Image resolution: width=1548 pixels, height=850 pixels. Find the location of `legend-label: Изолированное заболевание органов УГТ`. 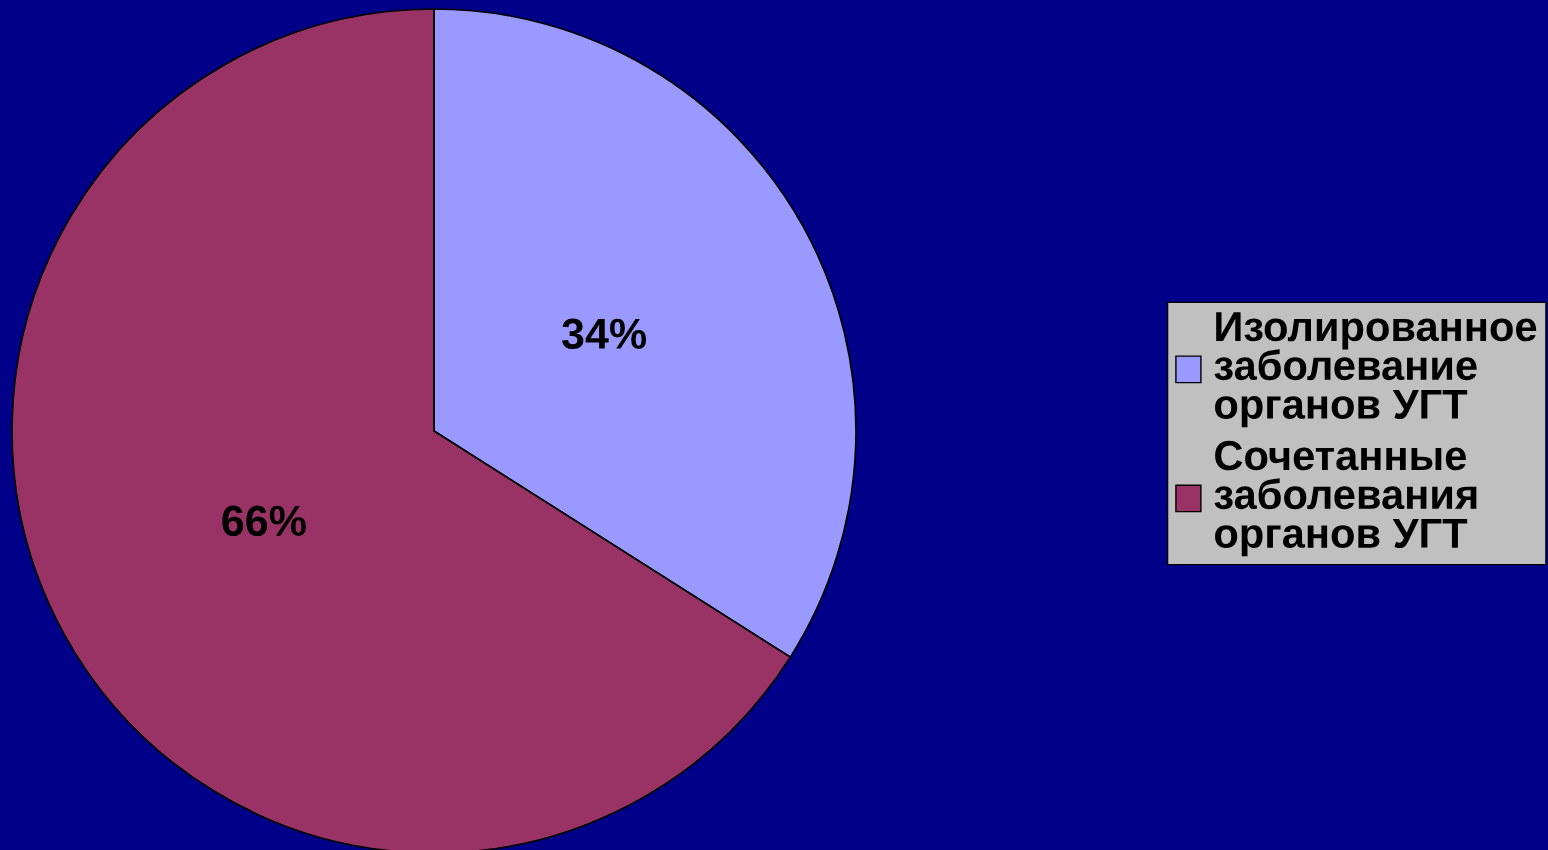

legend-label: Изолированное заболевание органов УГТ is located at coordinates (1375, 370).